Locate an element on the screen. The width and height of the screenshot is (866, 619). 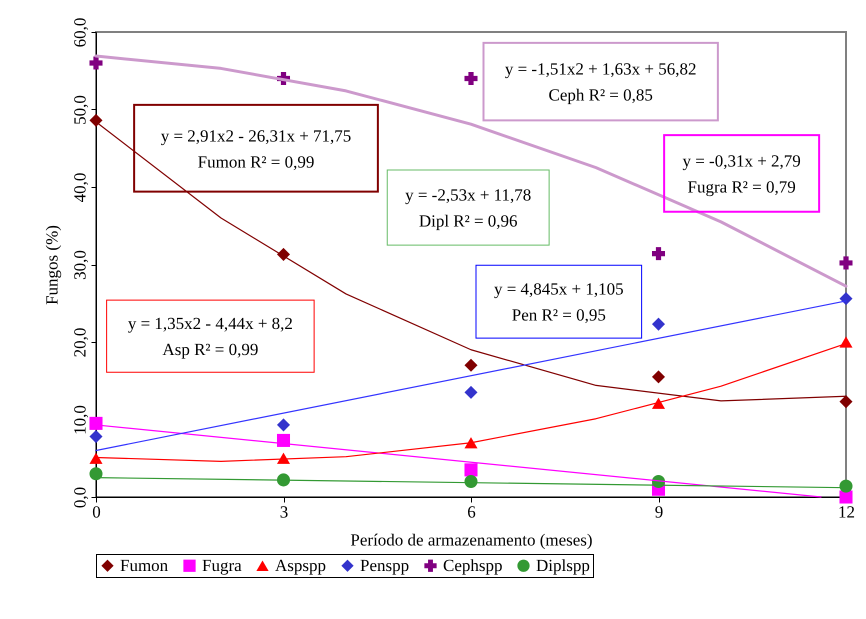
x-tick-label: 9 is located at coordinates (659, 512).